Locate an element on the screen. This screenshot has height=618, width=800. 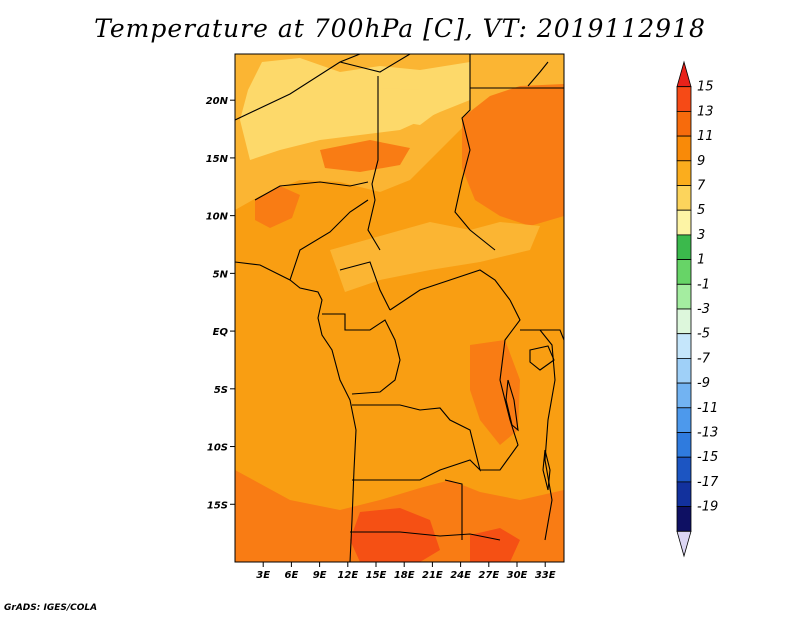
coastline-west is located at coordinates (296, 411).